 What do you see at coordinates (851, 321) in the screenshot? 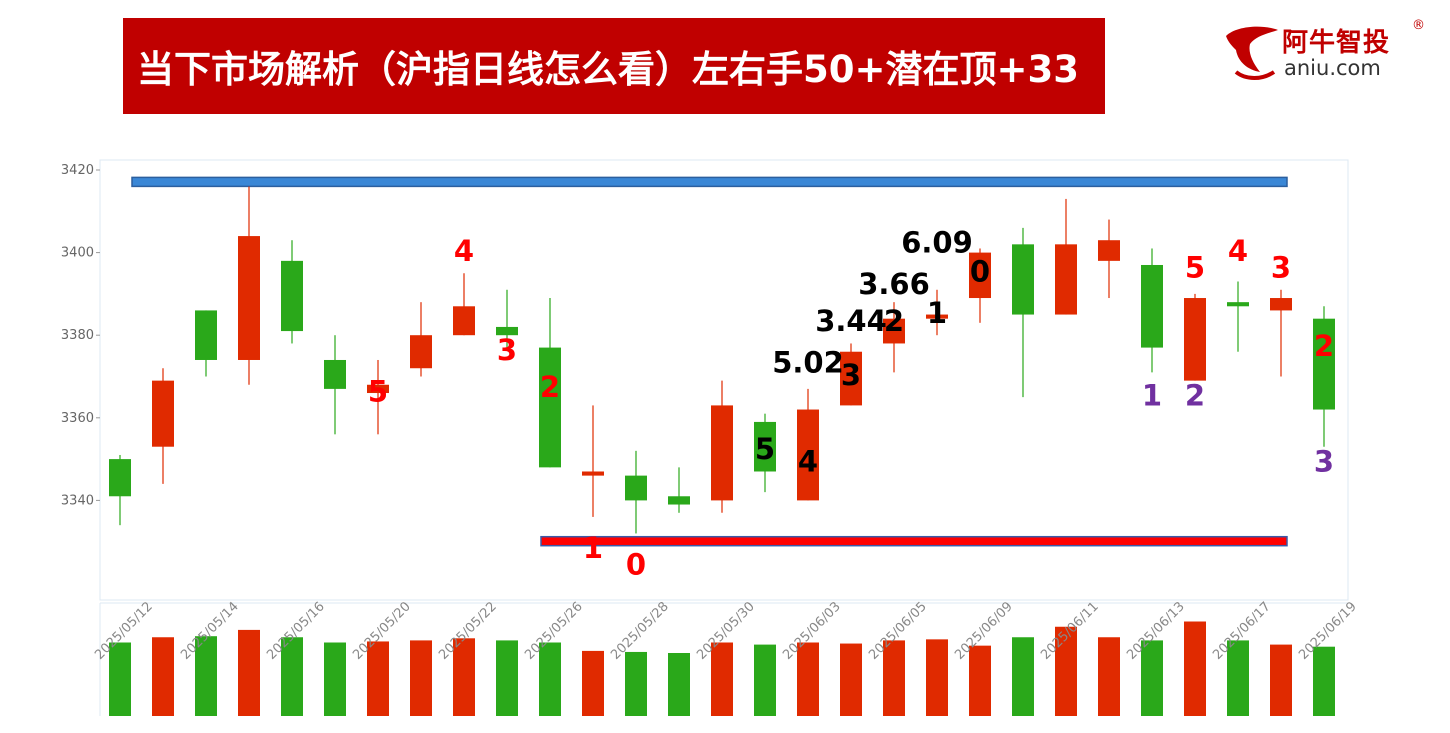
I see `annotation-label: 3.44` at bounding box center [851, 321].